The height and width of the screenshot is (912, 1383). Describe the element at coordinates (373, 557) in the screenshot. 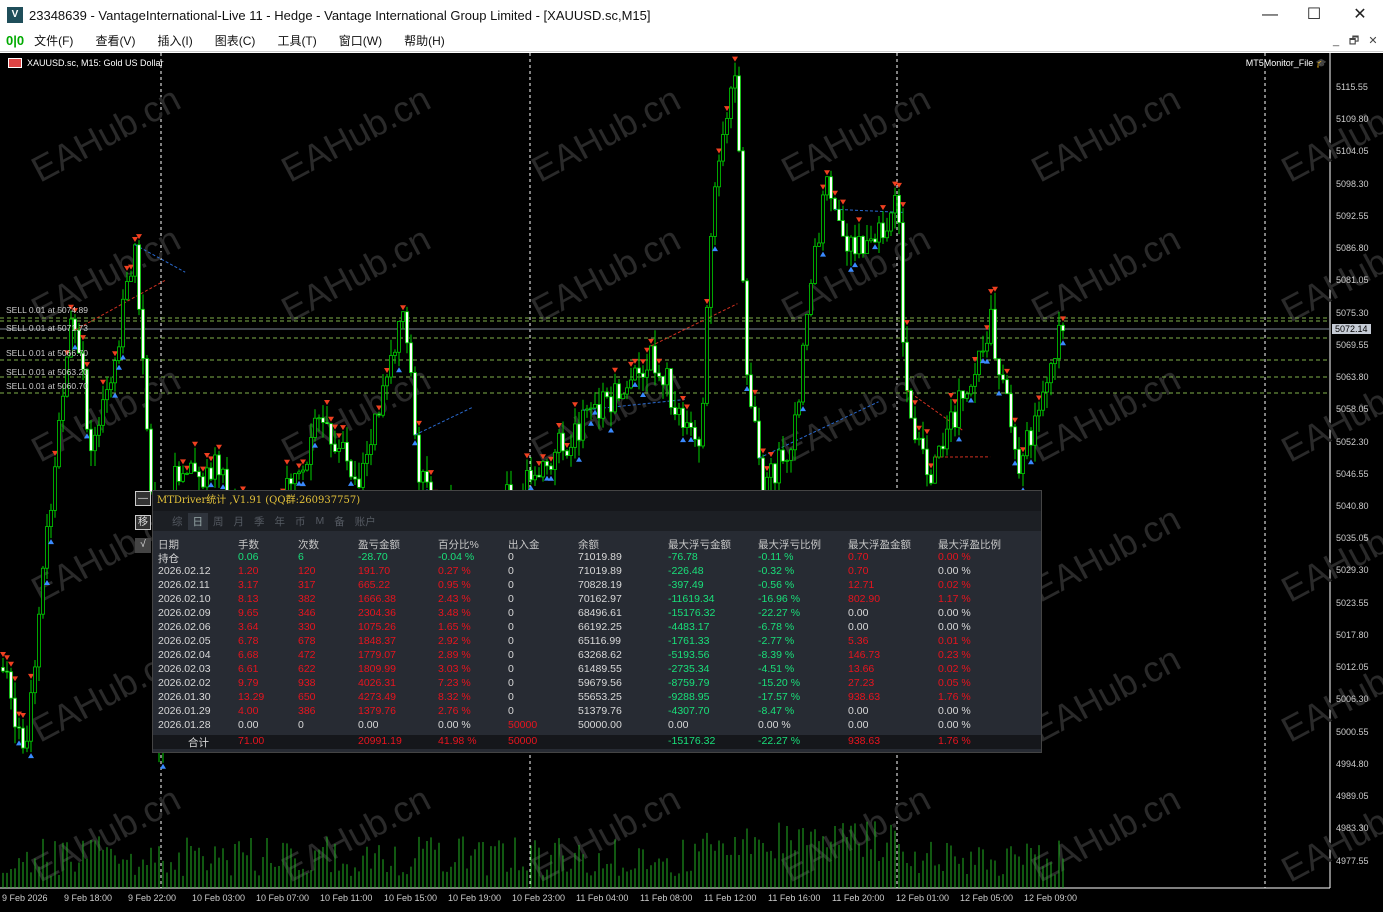

I see `cell-3: -28.70` at that location.